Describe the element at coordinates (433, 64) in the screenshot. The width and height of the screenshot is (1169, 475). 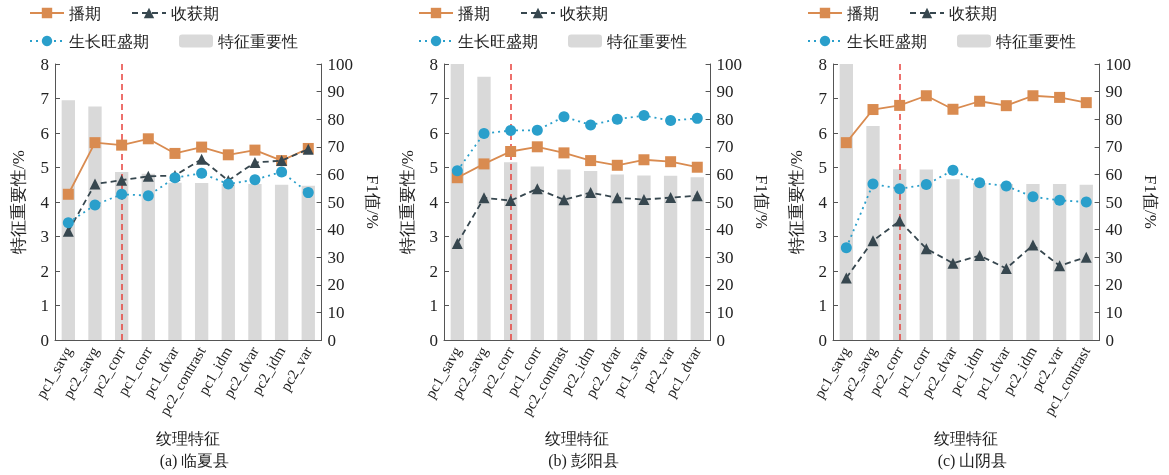
I see `y-tick-label: 8` at that location.